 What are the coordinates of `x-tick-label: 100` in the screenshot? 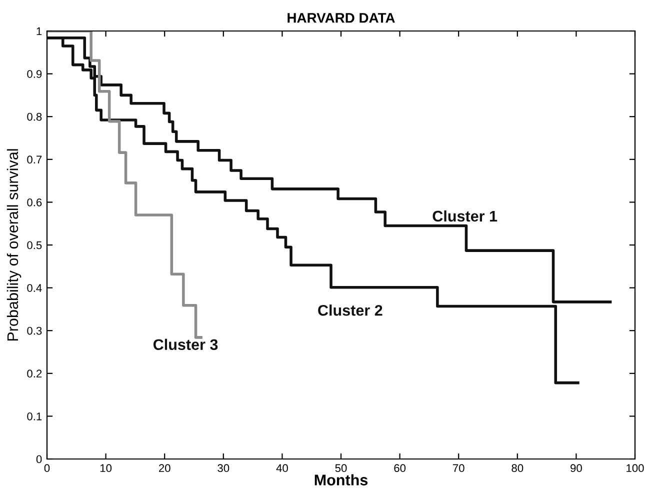 It's located at (635, 468).